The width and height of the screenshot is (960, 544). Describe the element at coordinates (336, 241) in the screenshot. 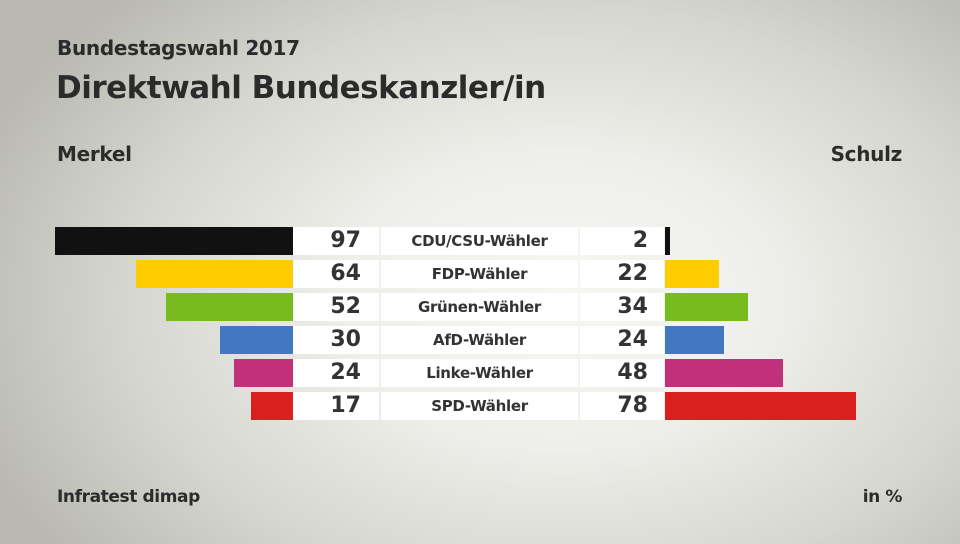

I see `value-left: 97` at that location.